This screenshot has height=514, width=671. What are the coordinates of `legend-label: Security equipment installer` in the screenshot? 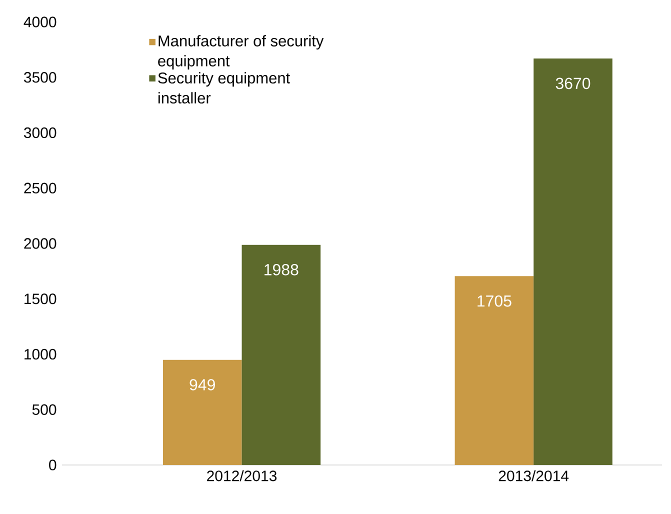 It's located at (224, 88).